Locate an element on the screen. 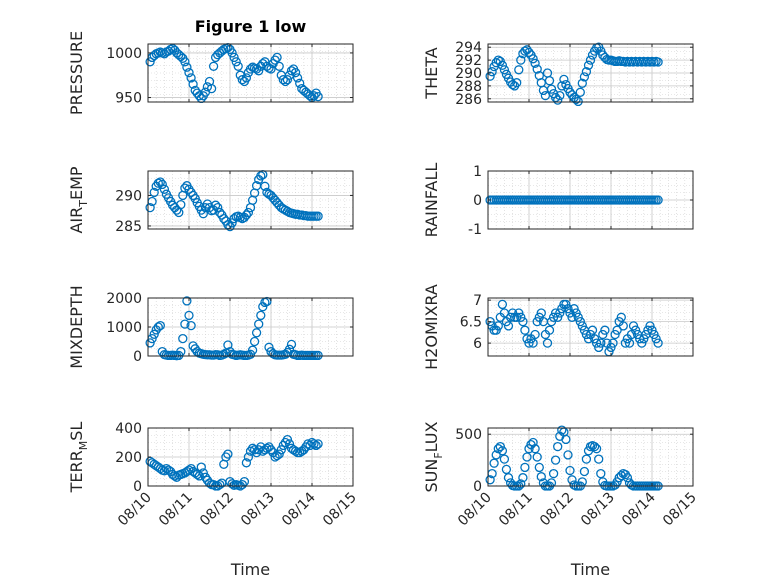 This screenshot has height=583, width=778. y-tick-label: 288 is located at coordinates (468, 87).